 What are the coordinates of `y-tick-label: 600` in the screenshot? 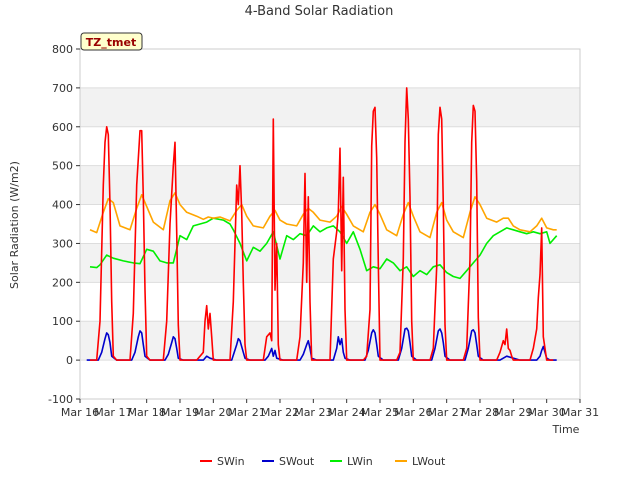 It's located at (62, 127).